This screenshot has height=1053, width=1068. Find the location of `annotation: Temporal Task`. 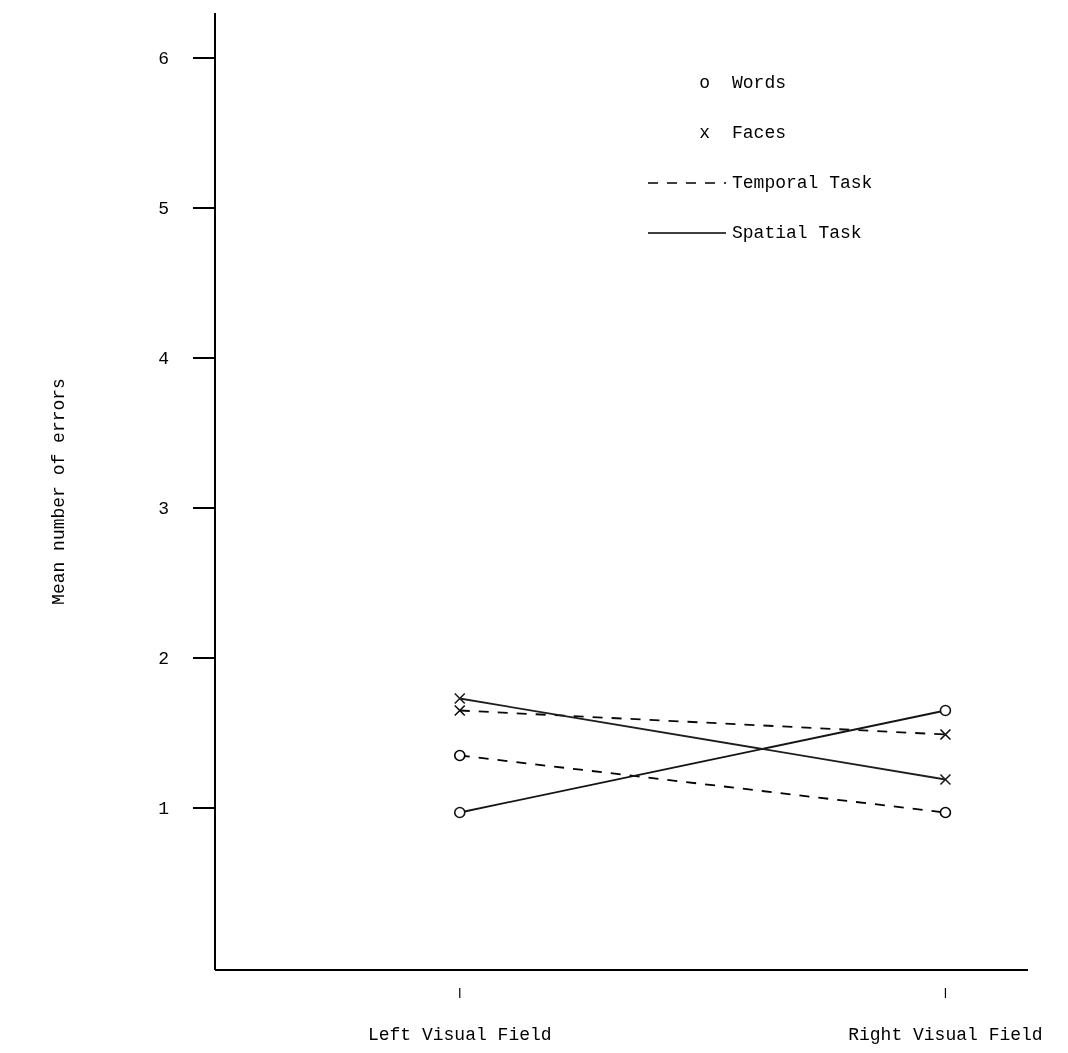

annotation: Temporal Task is located at coordinates (802, 183).